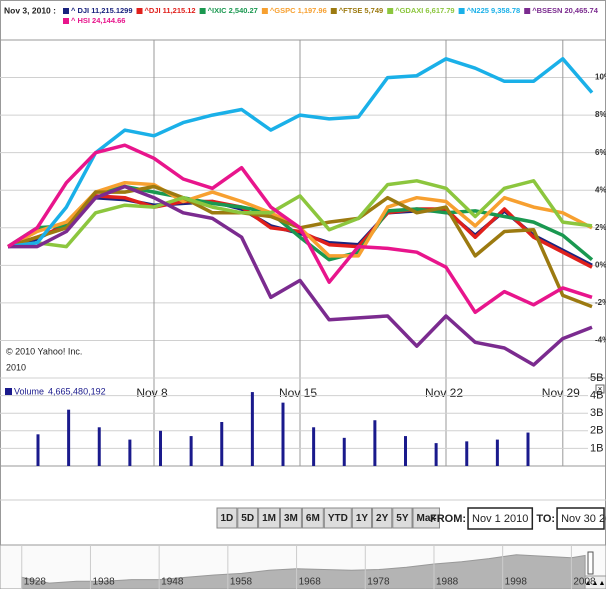  Describe the element at coordinates (241, 582) in the screenshot. I see `x-tick-label: 1958` at that location.